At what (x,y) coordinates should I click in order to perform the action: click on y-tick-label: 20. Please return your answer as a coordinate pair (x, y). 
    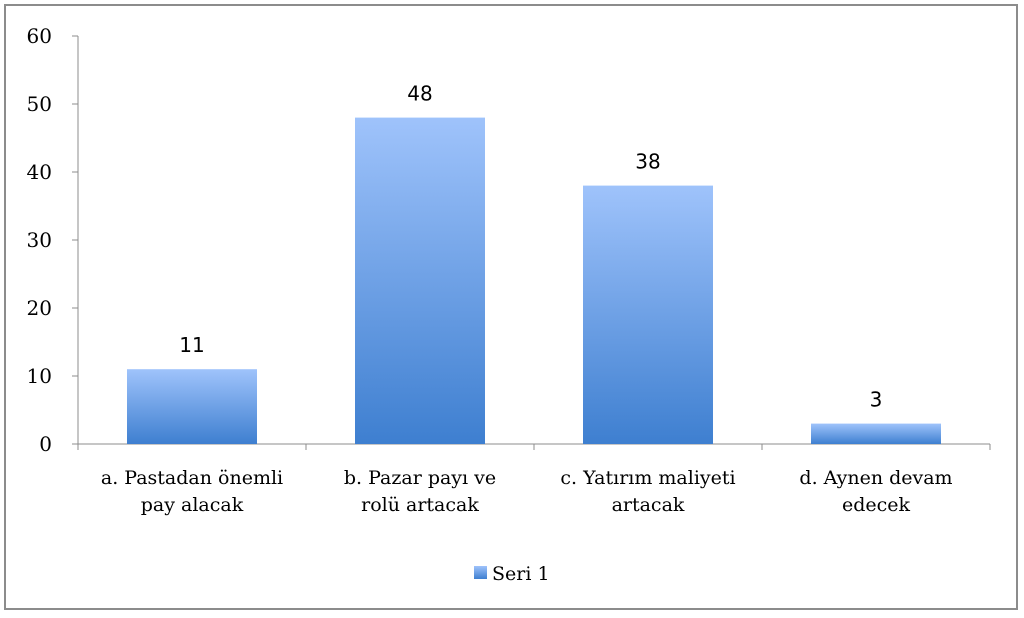
    Looking at the image, I should click on (39, 308).